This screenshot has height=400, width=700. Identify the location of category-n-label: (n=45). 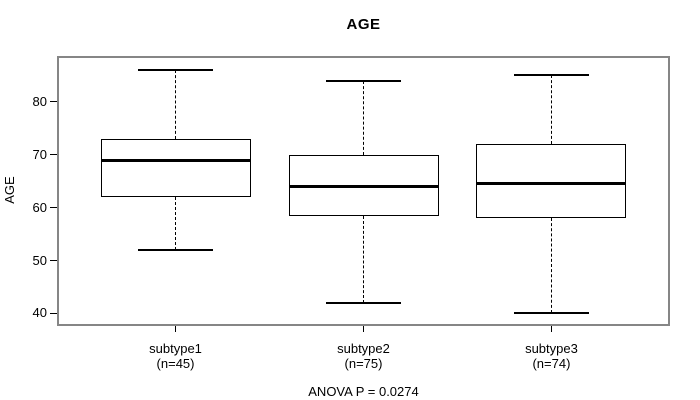
(175, 363).